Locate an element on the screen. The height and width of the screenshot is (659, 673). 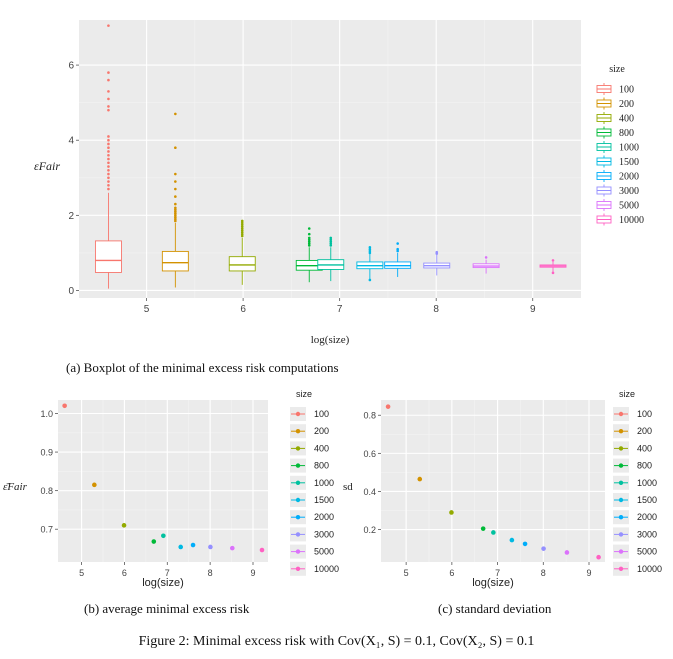
standard-deviation-points is located at coordinates (493, 482).